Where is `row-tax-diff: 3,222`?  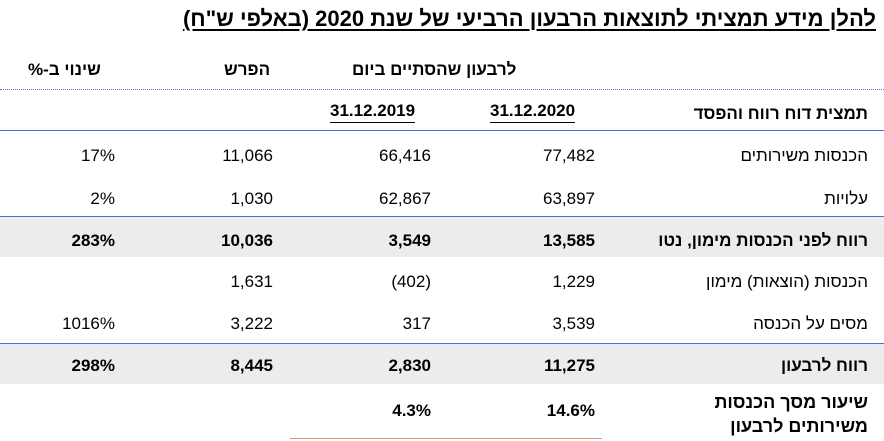
row-tax-diff: 3,222 is located at coordinates (251, 323).